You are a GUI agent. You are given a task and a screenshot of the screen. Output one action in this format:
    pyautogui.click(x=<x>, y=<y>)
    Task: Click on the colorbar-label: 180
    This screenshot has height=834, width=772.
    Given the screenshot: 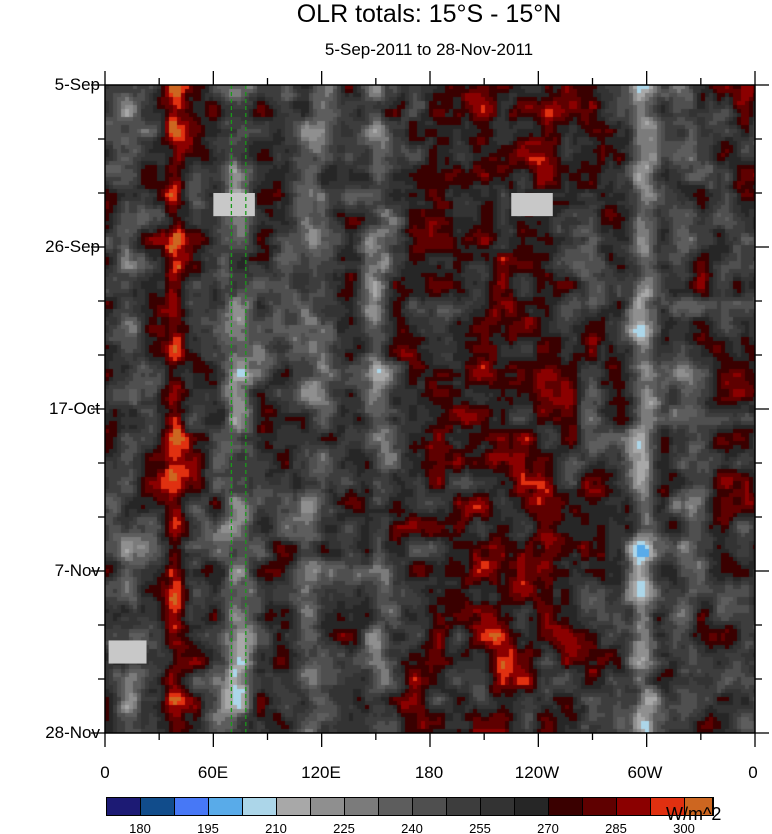 What is the action you would take?
    pyautogui.click(x=140, y=827)
    